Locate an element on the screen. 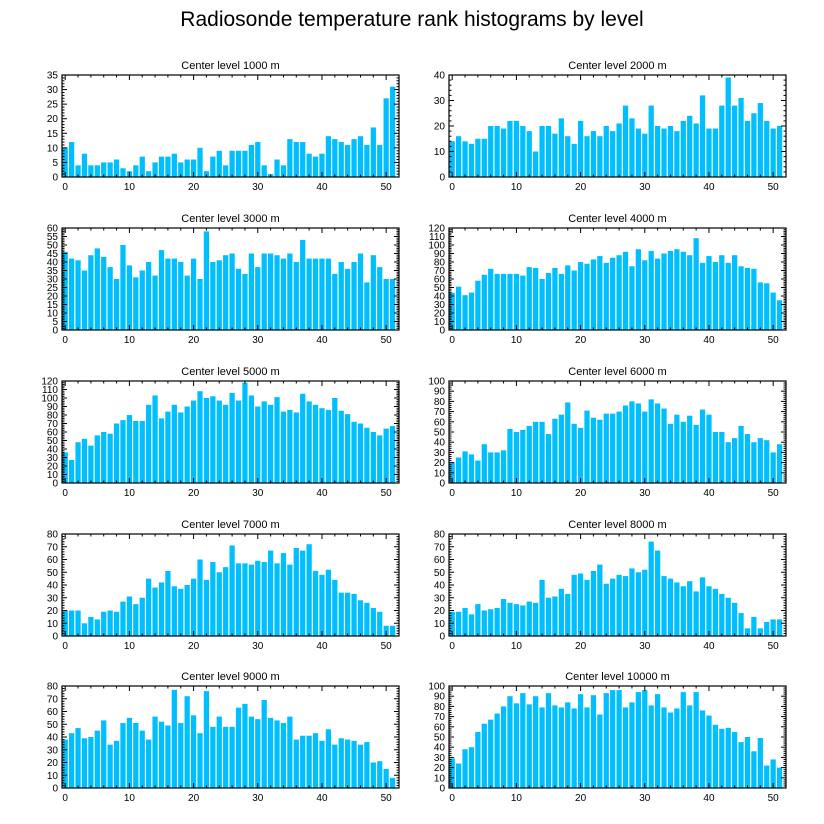  y-tick-label: 35 is located at coordinates (53, 271).